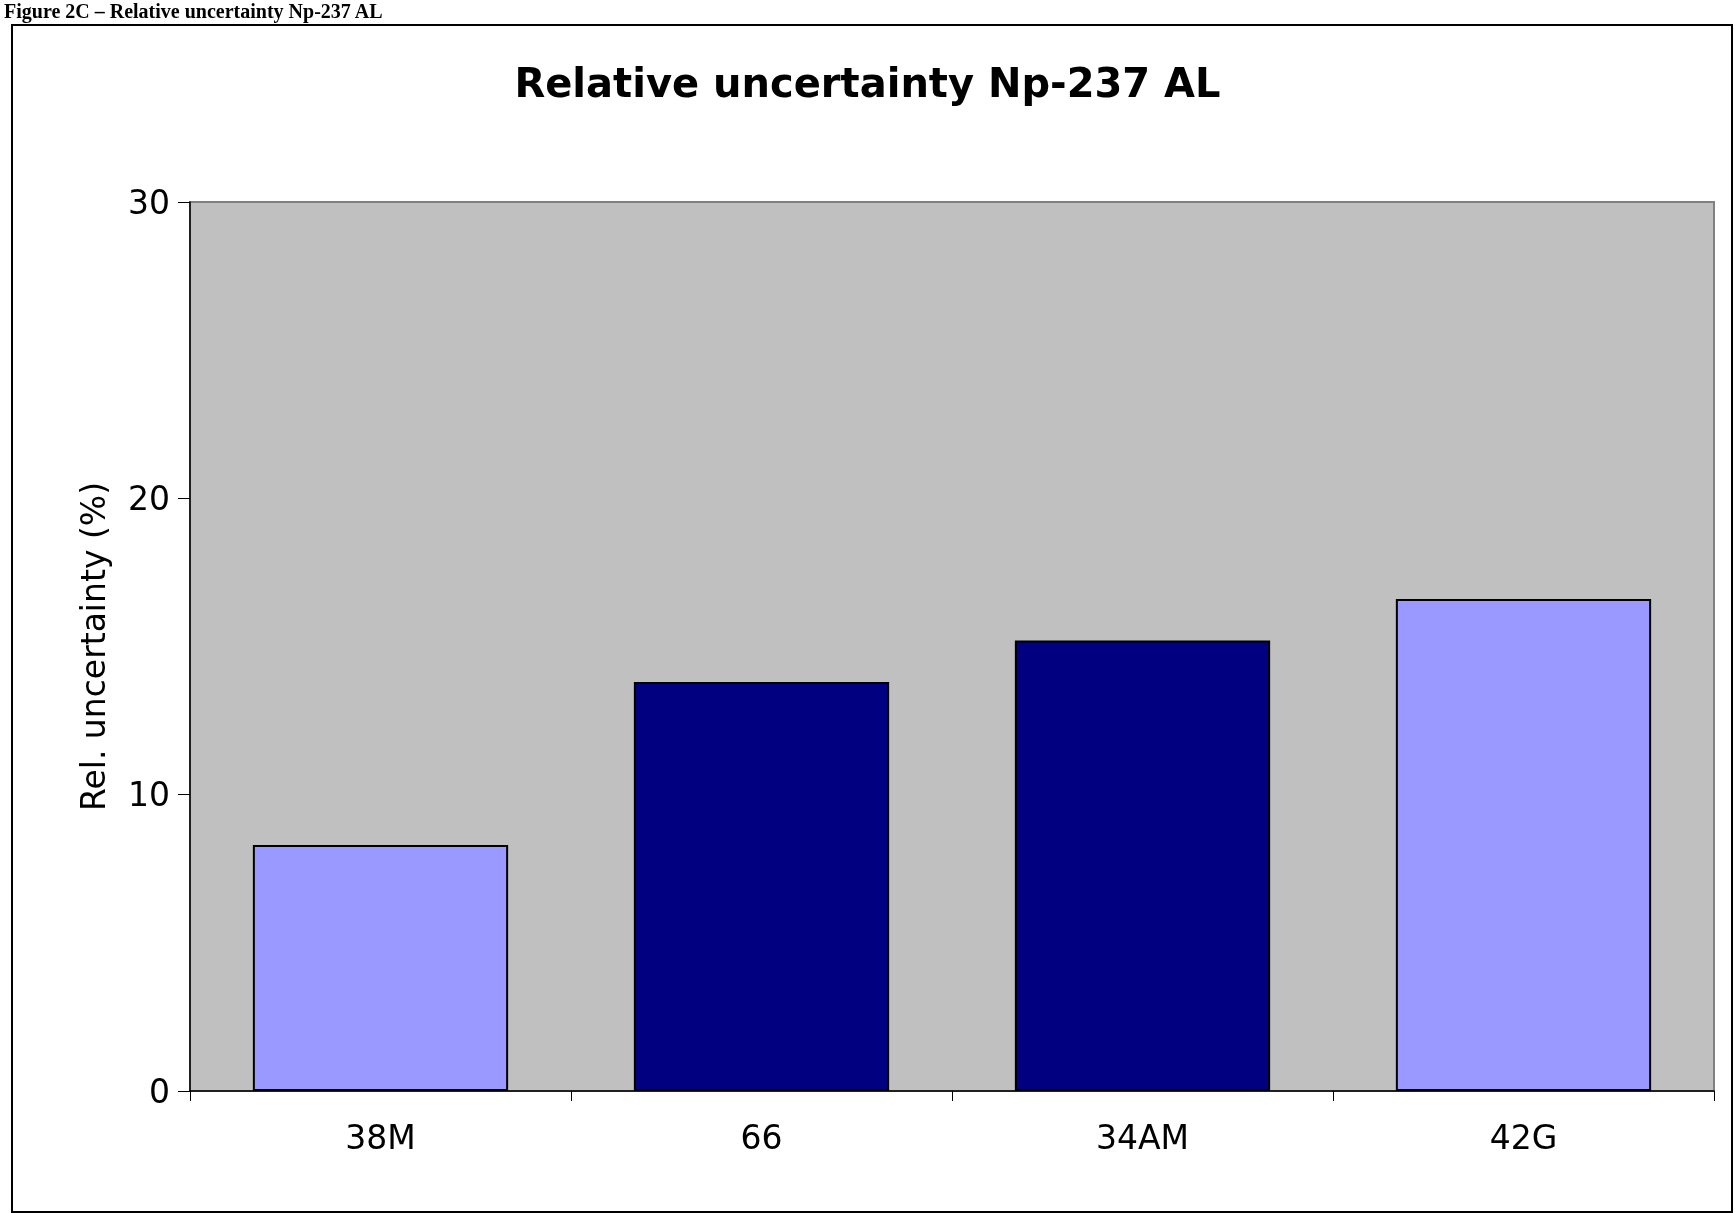 Image resolution: width=1735 pixels, height=1213 pixels. Describe the element at coordinates (159, 1091) in the screenshot. I see `y-tick-label: 0` at that location.